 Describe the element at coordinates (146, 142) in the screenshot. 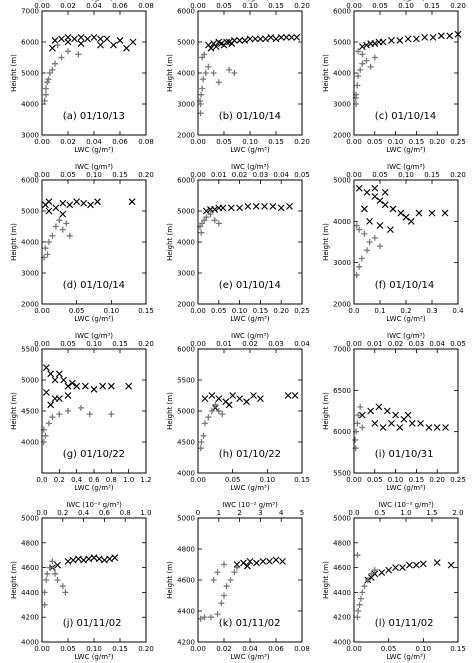

I see `x-tick-label: 0.08` at that location.